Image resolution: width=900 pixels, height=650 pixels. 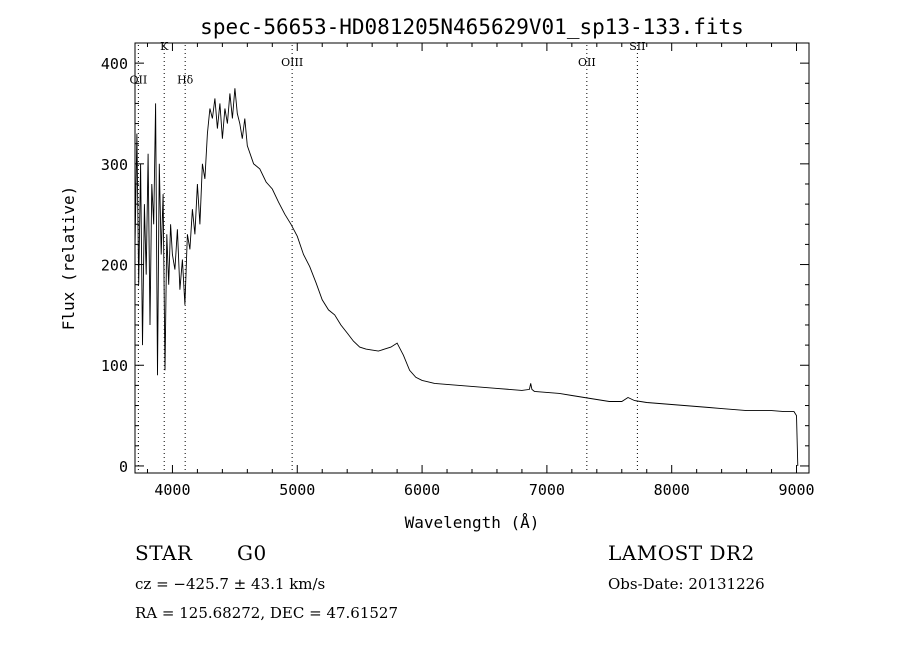 I want to click on spectral-line-label: OIII, so click(x=292, y=62).